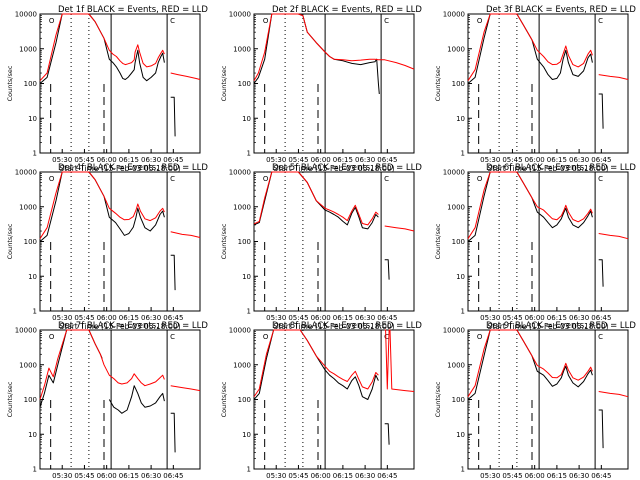  What do you see at coordinates (133, 10) in the screenshot?
I see `panel-title: Det 1f BLACK = Events, RED = LLD` at bounding box center [133, 10].